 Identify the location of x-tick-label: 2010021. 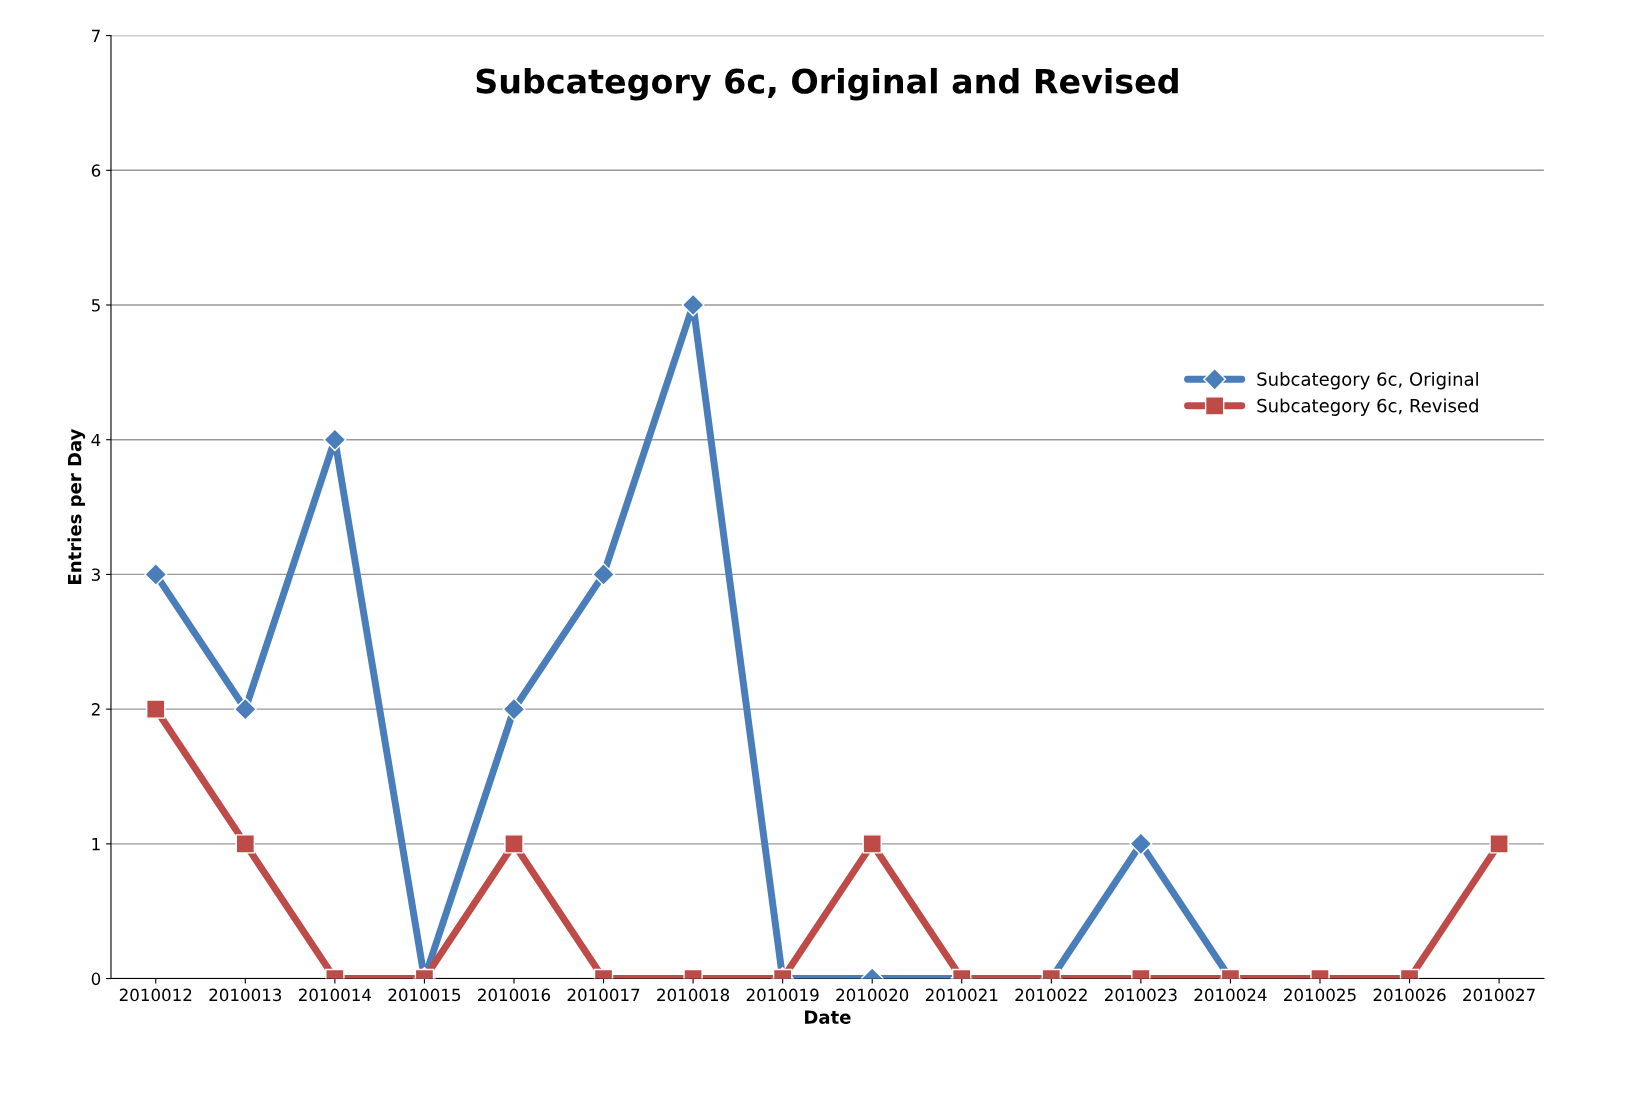
(961, 995).